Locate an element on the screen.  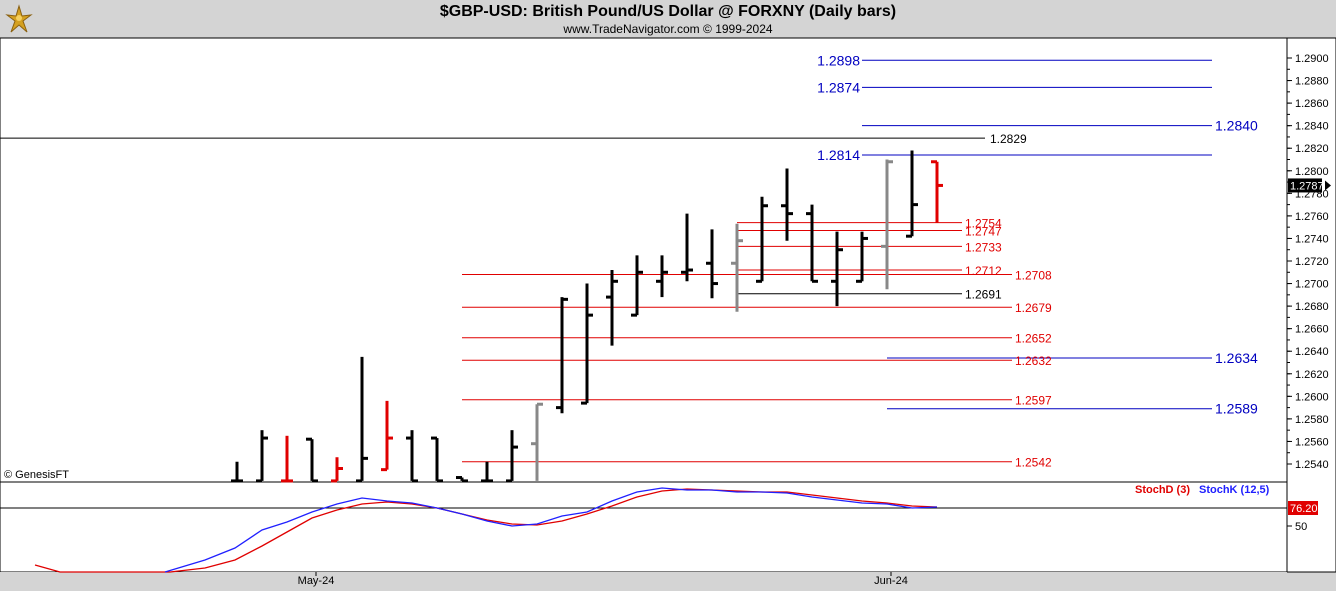
watermark: © GenesisFT is located at coordinates (36, 475).